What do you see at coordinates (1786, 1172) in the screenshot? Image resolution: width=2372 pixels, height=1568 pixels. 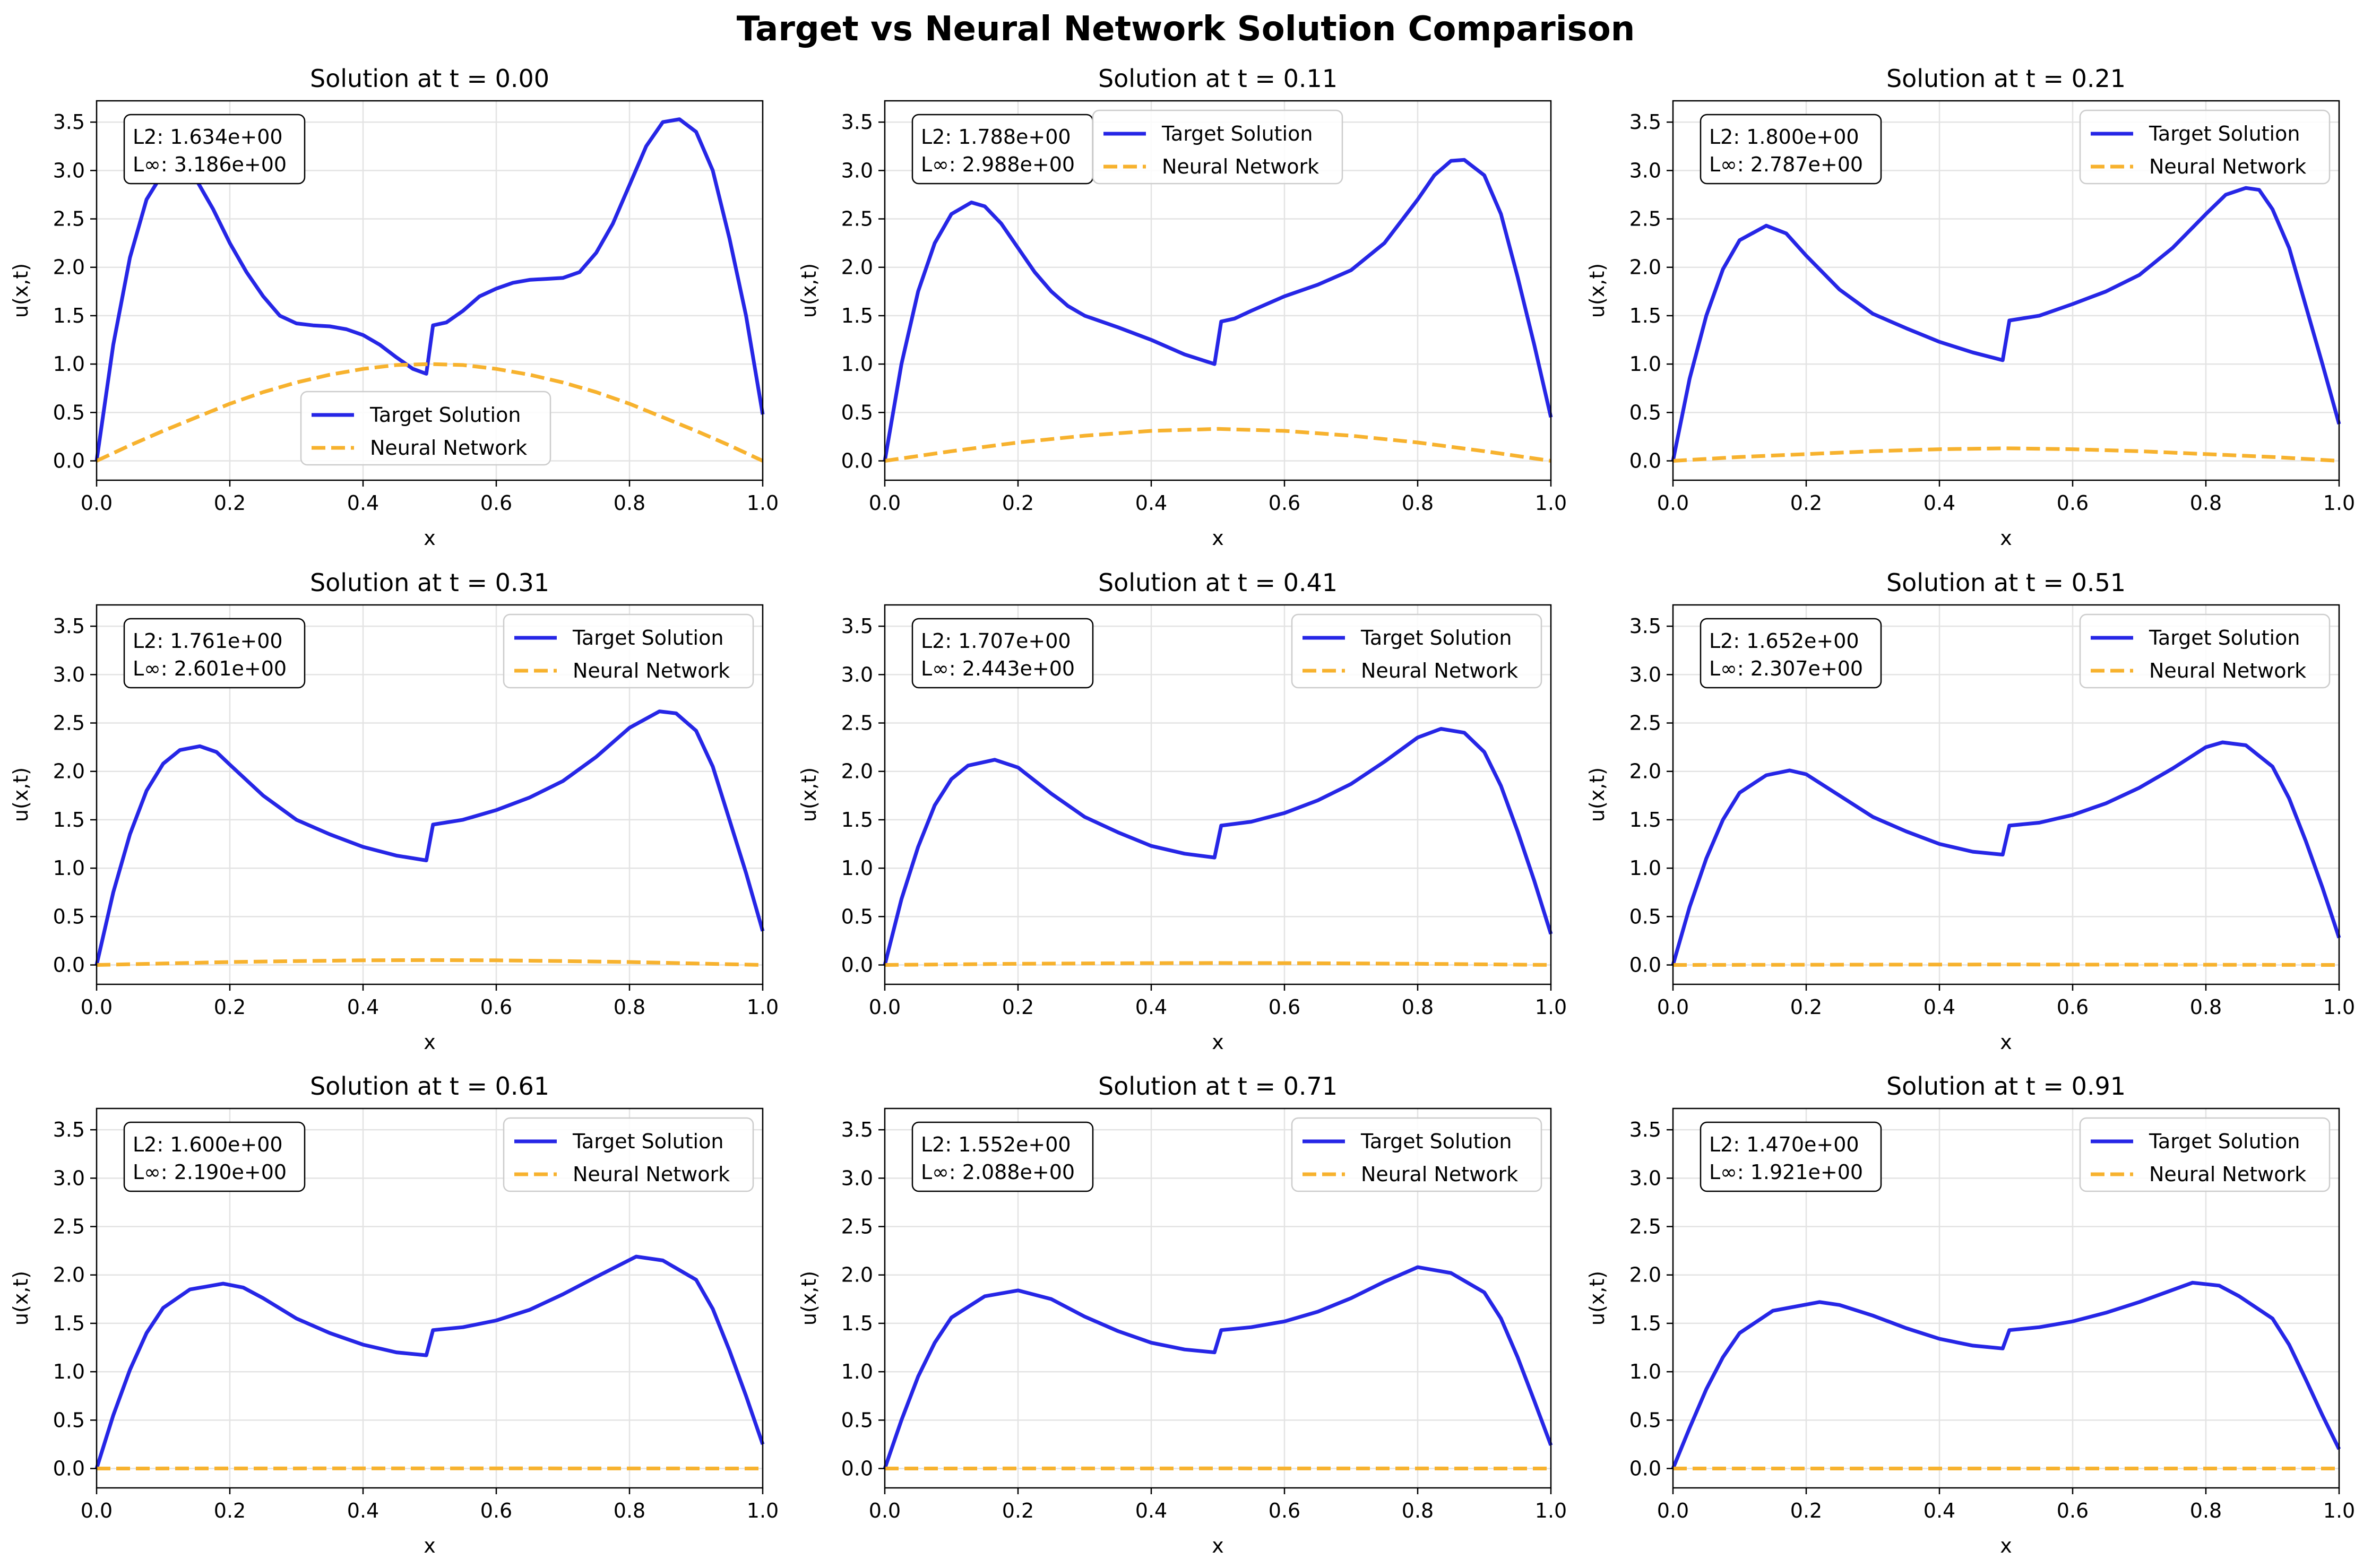 I see `metric-linf: L∞: 1.921e+00` at bounding box center [1786, 1172].